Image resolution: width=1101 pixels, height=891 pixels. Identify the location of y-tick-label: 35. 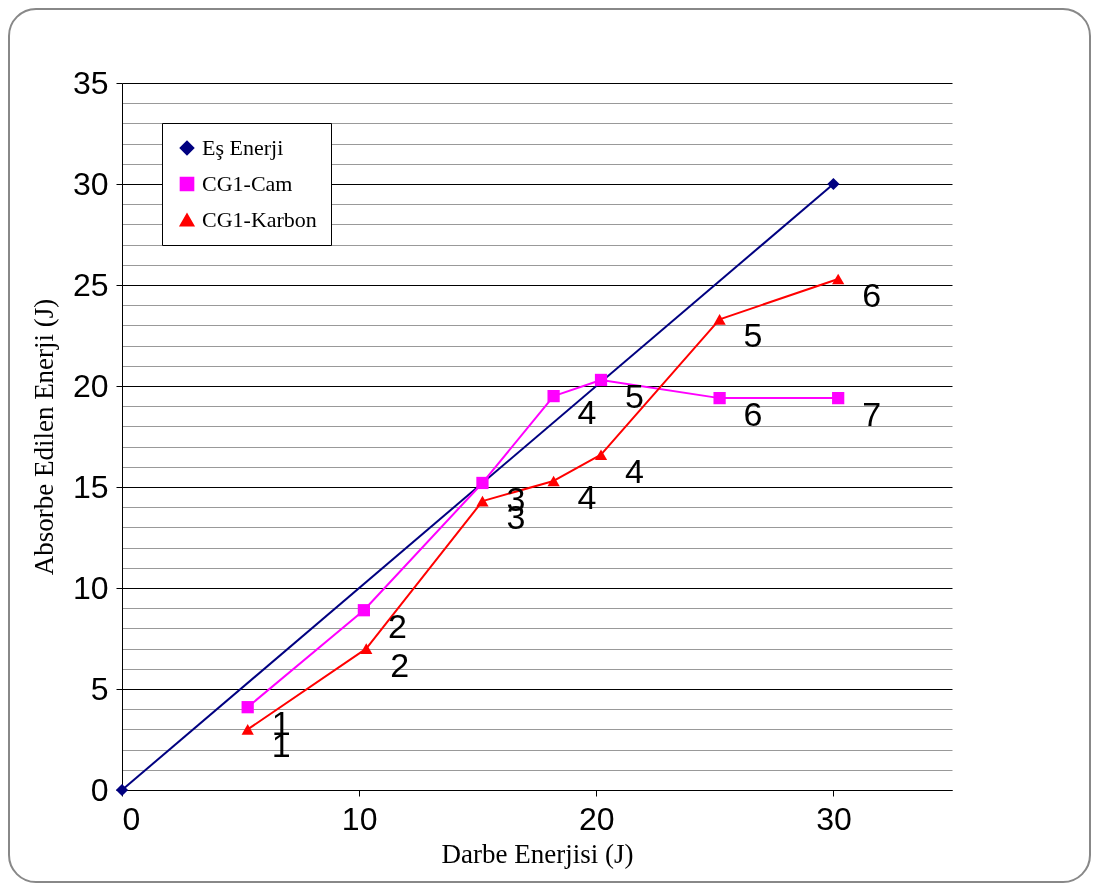
(90, 82).